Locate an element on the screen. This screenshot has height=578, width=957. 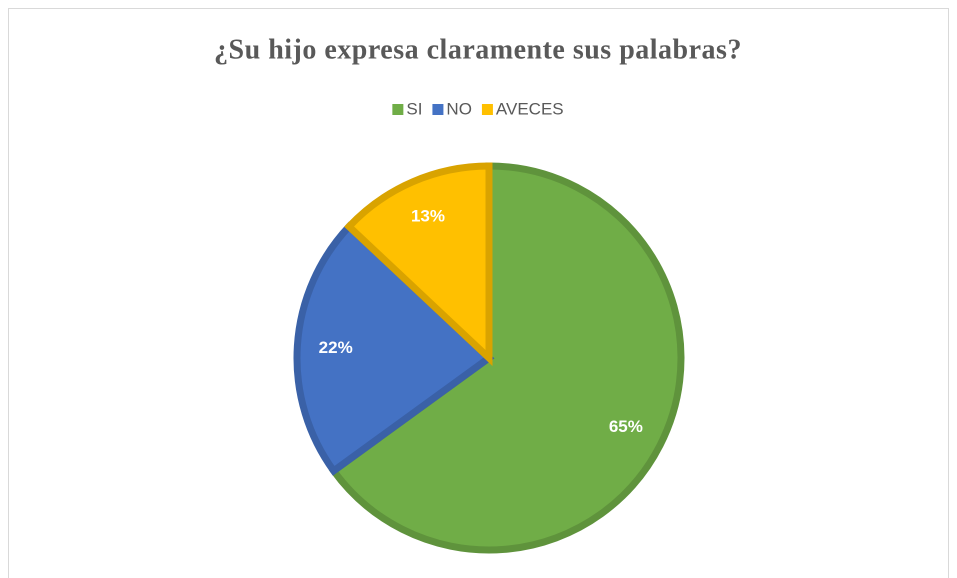
legend-label: SI is located at coordinates (414, 108).